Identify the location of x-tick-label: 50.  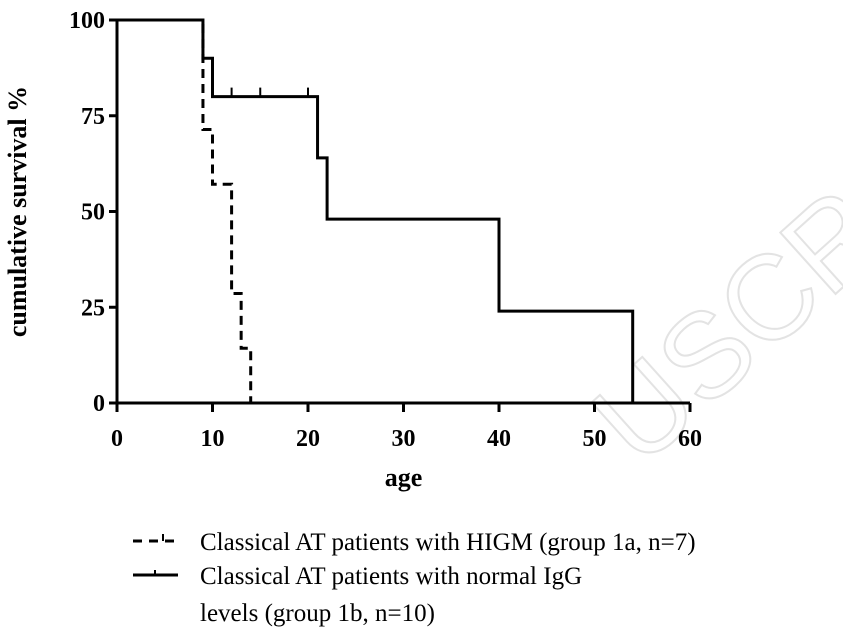
(595, 439).